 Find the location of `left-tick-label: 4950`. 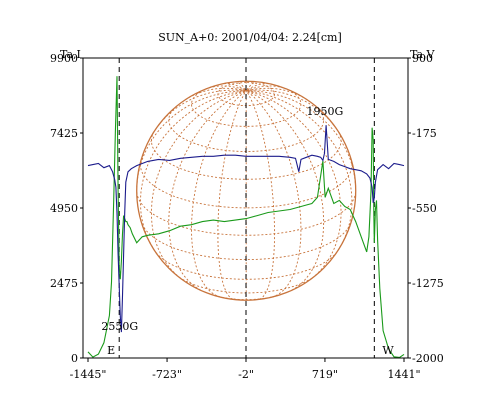

left-tick-label: 4950 is located at coordinates (64, 208).